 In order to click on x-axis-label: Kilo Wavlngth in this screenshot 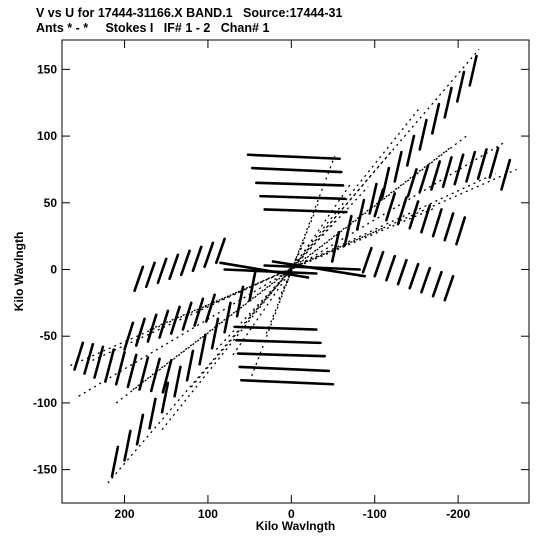, I will do `click(296, 526)`.